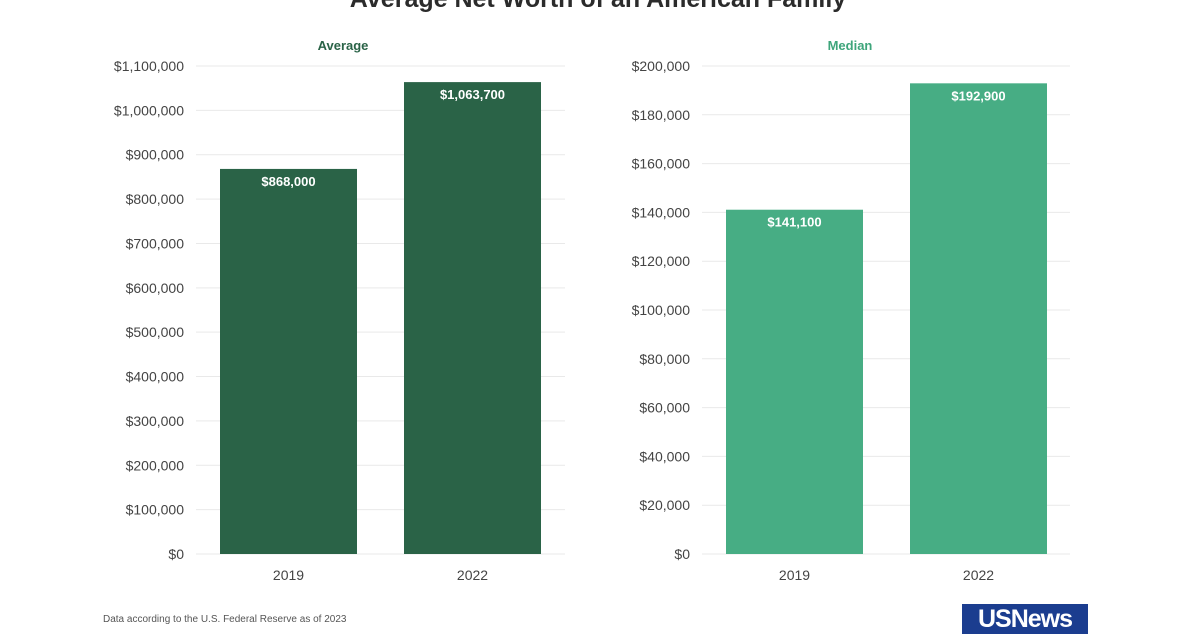 Image resolution: width=1196 pixels, height=634 pixels. I want to click on average-y-tick-label: $400,000, so click(155, 377).